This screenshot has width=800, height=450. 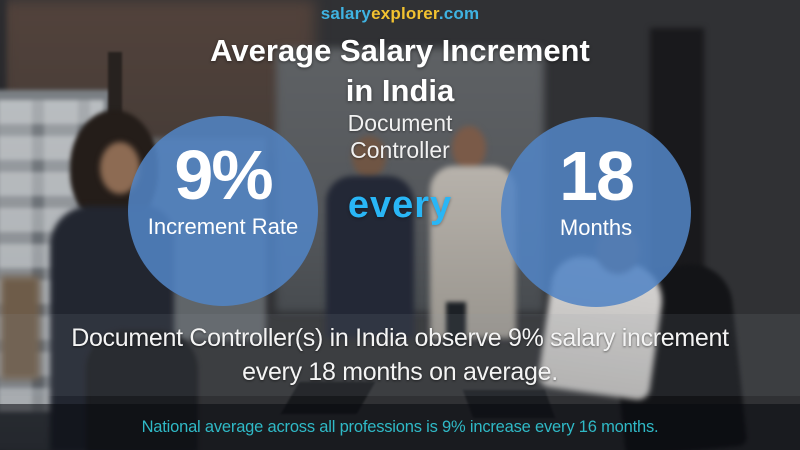 What do you see at coordinates (459, 13) in the screenshot?
I see `logo-domain-text: .com` at bounding box center [459, 13].